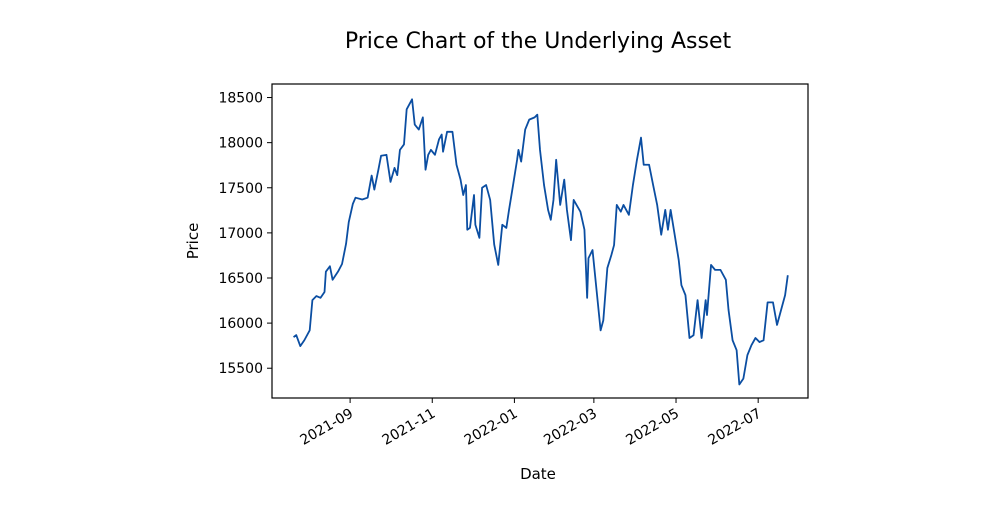  I want to click on x-tick-label: 2022-03, so click(570, 427).